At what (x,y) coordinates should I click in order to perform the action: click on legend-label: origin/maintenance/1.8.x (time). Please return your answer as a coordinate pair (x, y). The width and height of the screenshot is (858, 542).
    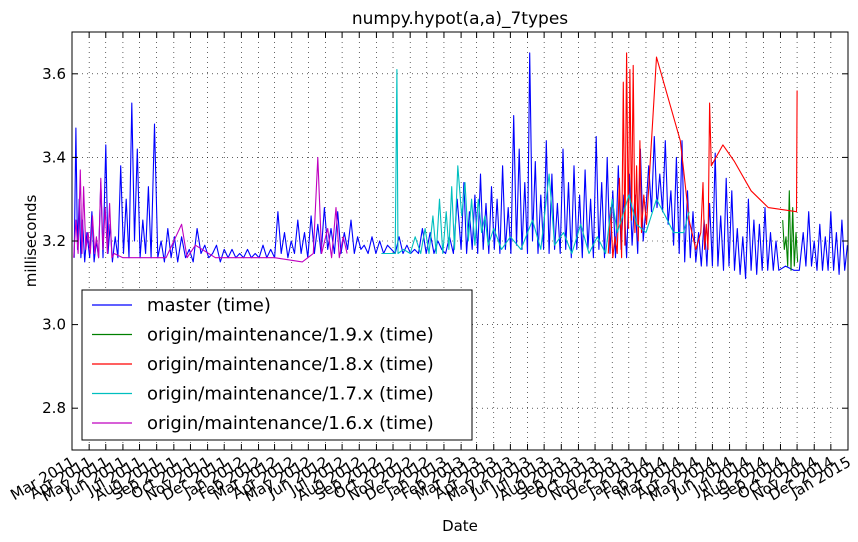
    Looking at the image, I should click on (290, 364).